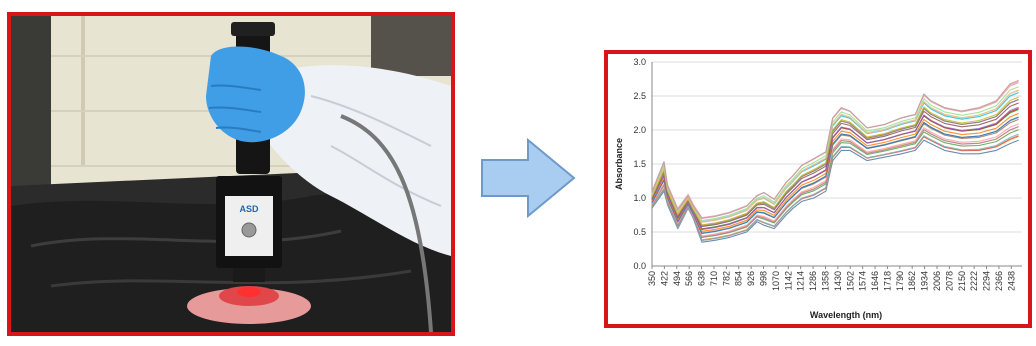 The height and width of the screenshot is (346, 1036). I want to click on x-tick-label: 1862, so click(912, 281).